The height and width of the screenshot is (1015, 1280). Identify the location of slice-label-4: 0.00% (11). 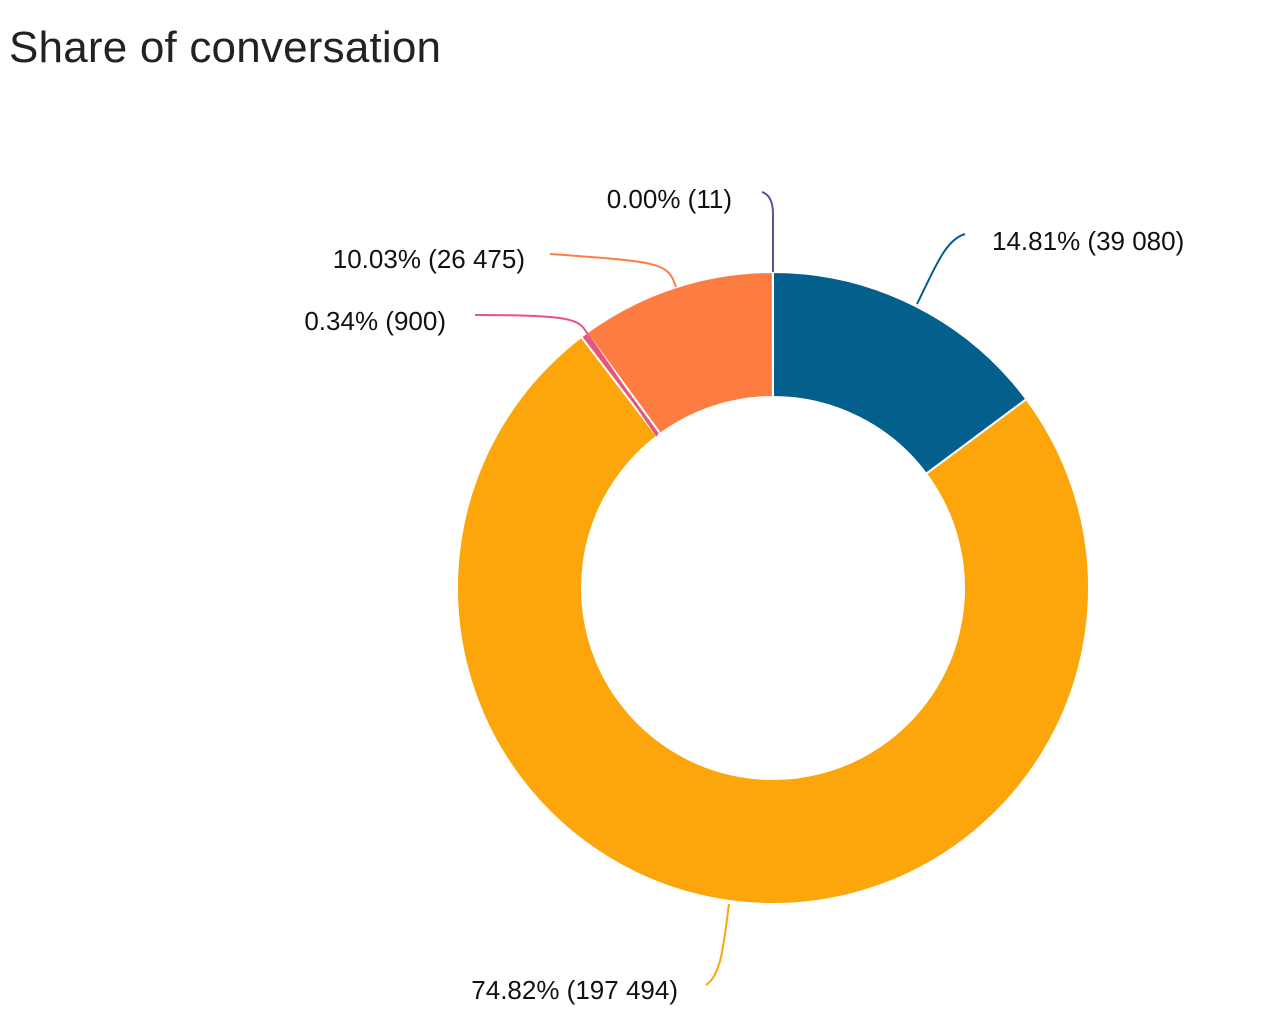
(669, 199).